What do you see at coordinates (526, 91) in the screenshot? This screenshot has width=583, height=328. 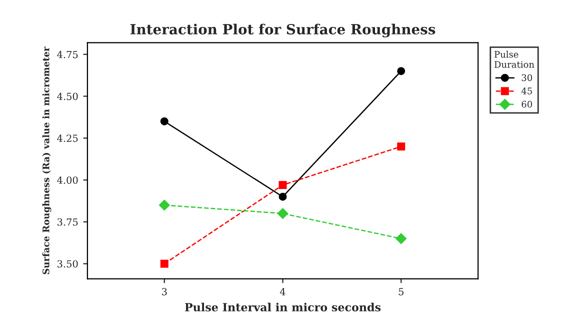 I see `legend-label: 45` at bounding box center [526, 91].